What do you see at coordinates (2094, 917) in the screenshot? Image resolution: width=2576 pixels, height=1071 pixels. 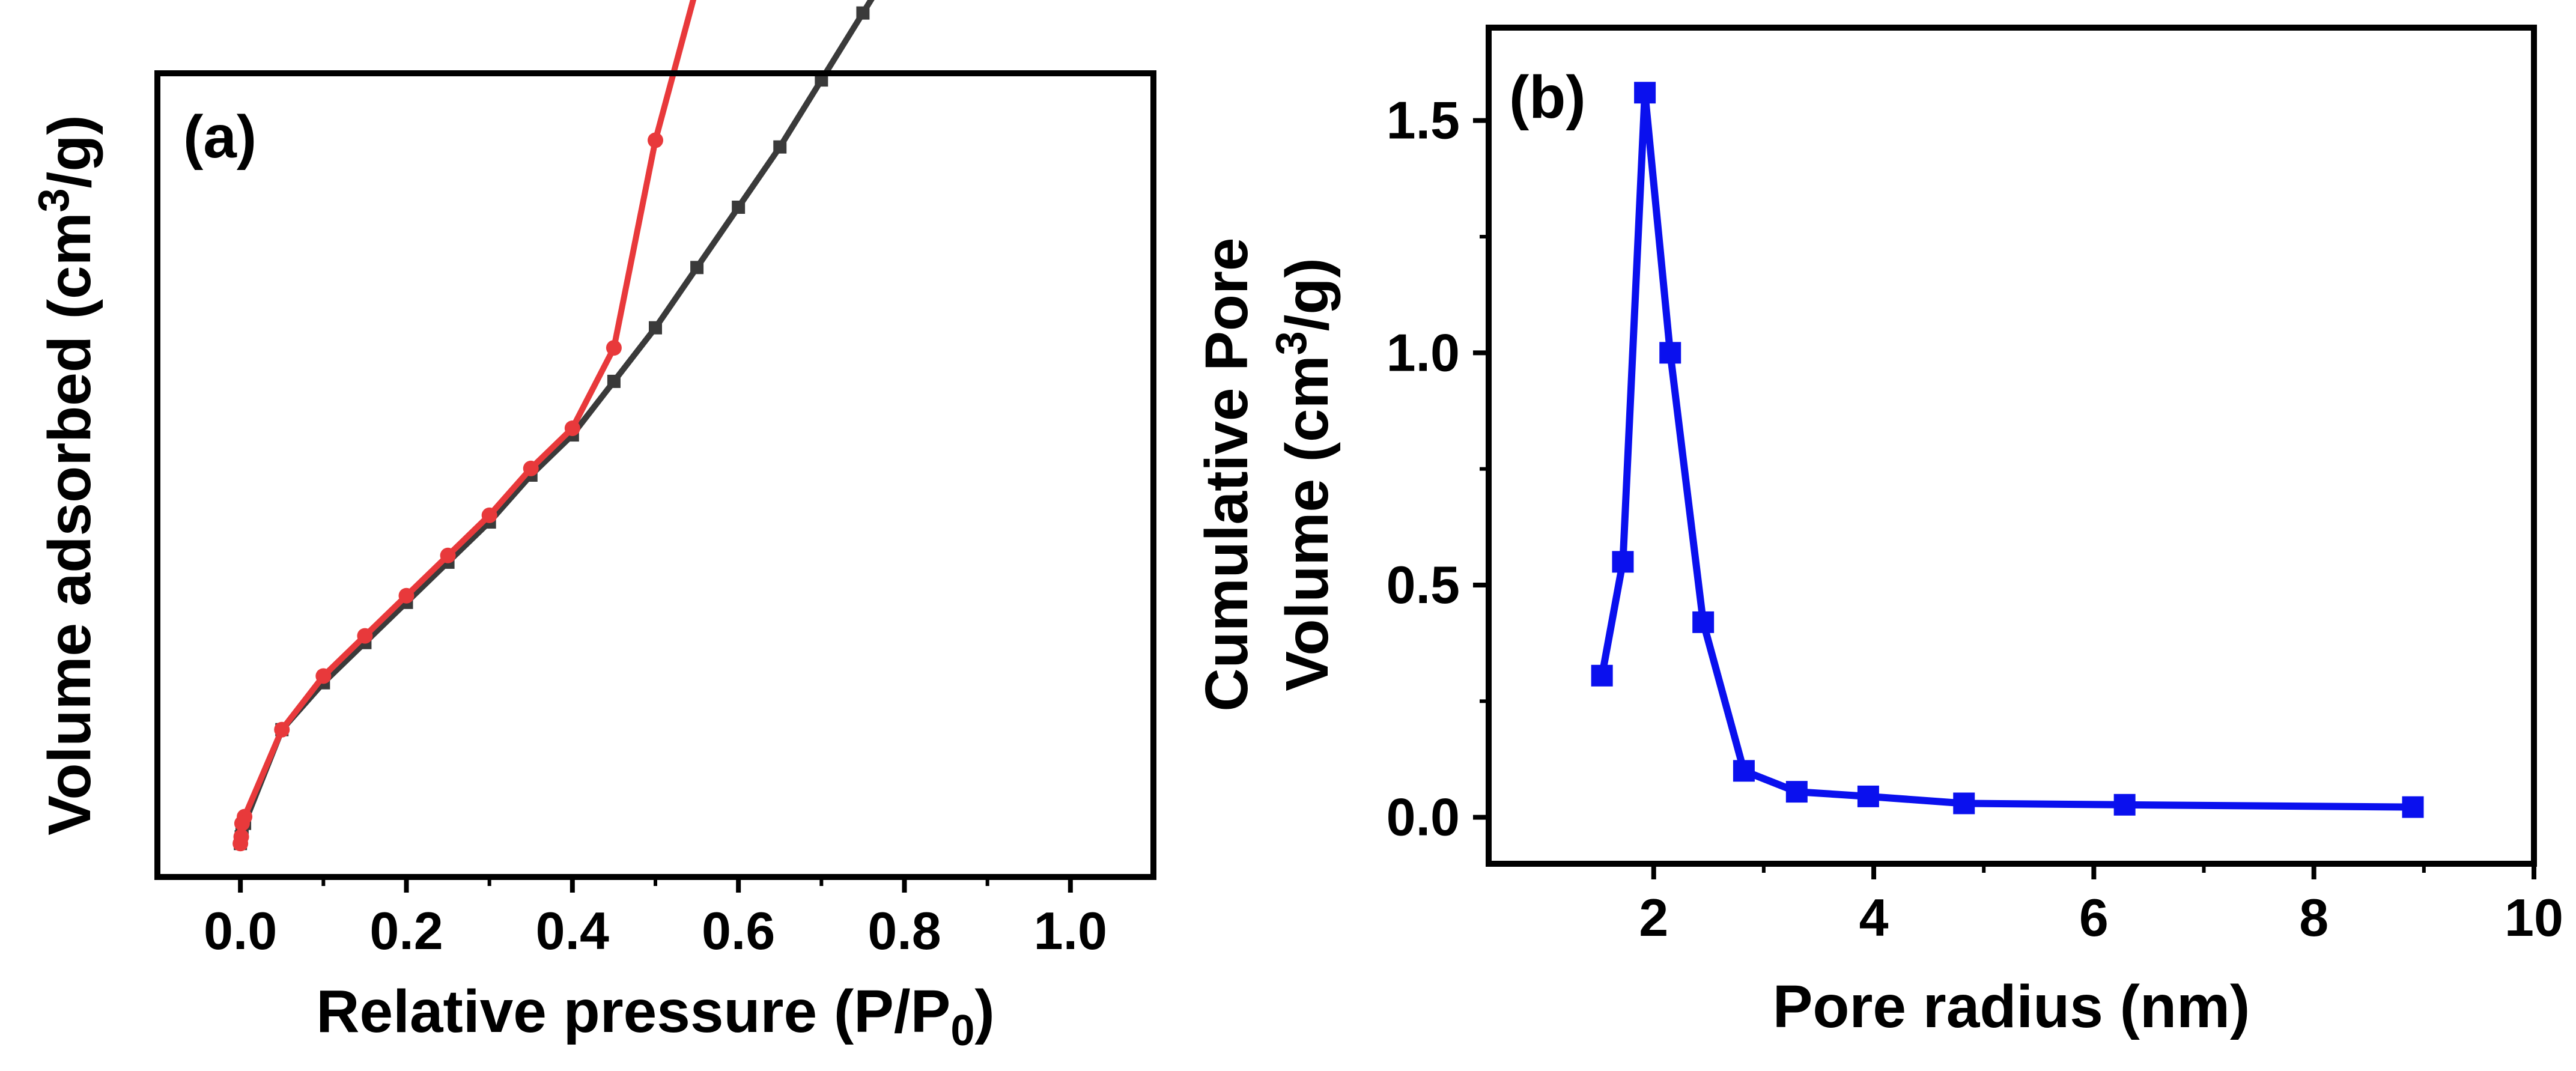 I see `x-tick-label: 6` at bounding box center [2094, 917].